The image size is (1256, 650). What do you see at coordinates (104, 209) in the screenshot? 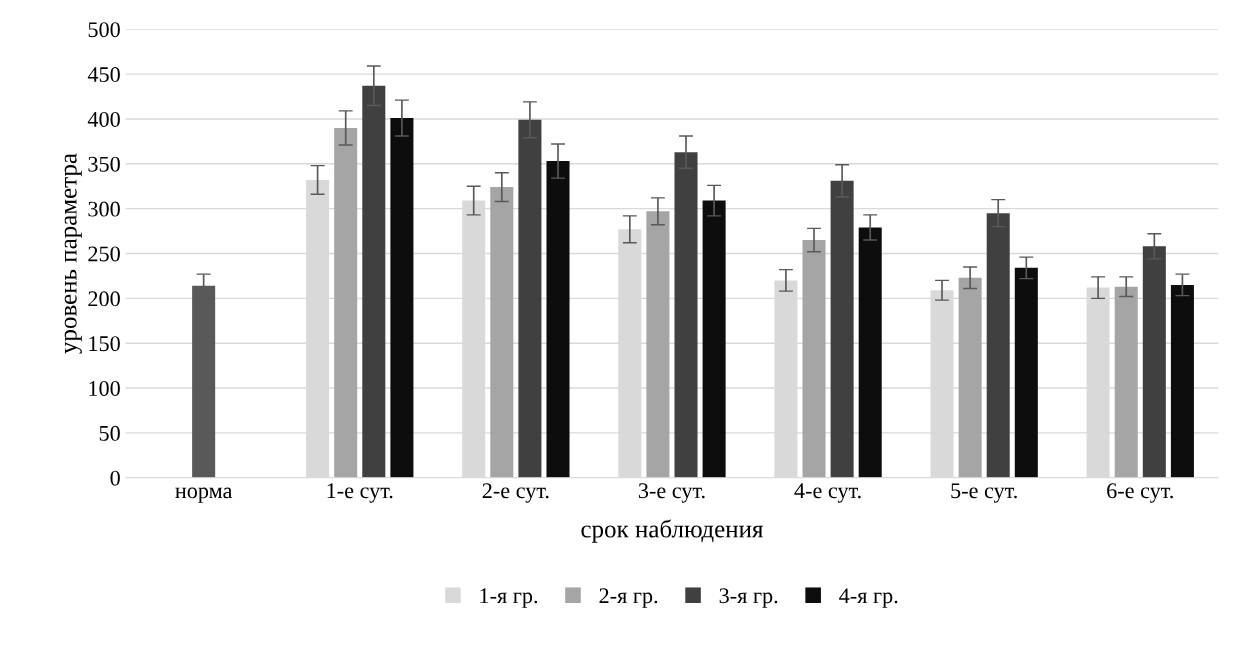
I see `y-tick-label: 300` at bounding box center [104, 209].